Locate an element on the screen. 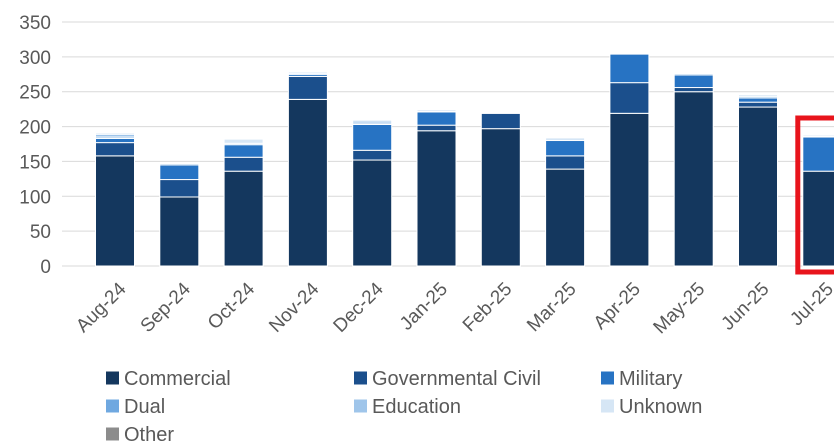  x-tick-label: Nov-24 is located at coordinates (294, 307).